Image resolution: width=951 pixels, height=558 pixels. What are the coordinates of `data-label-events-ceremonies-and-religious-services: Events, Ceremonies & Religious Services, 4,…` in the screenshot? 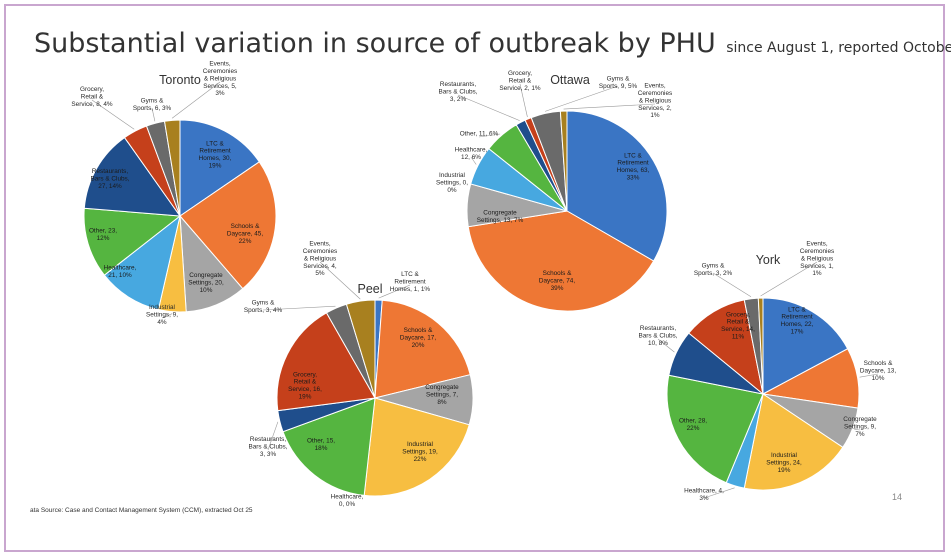 It's located at (320, 259).